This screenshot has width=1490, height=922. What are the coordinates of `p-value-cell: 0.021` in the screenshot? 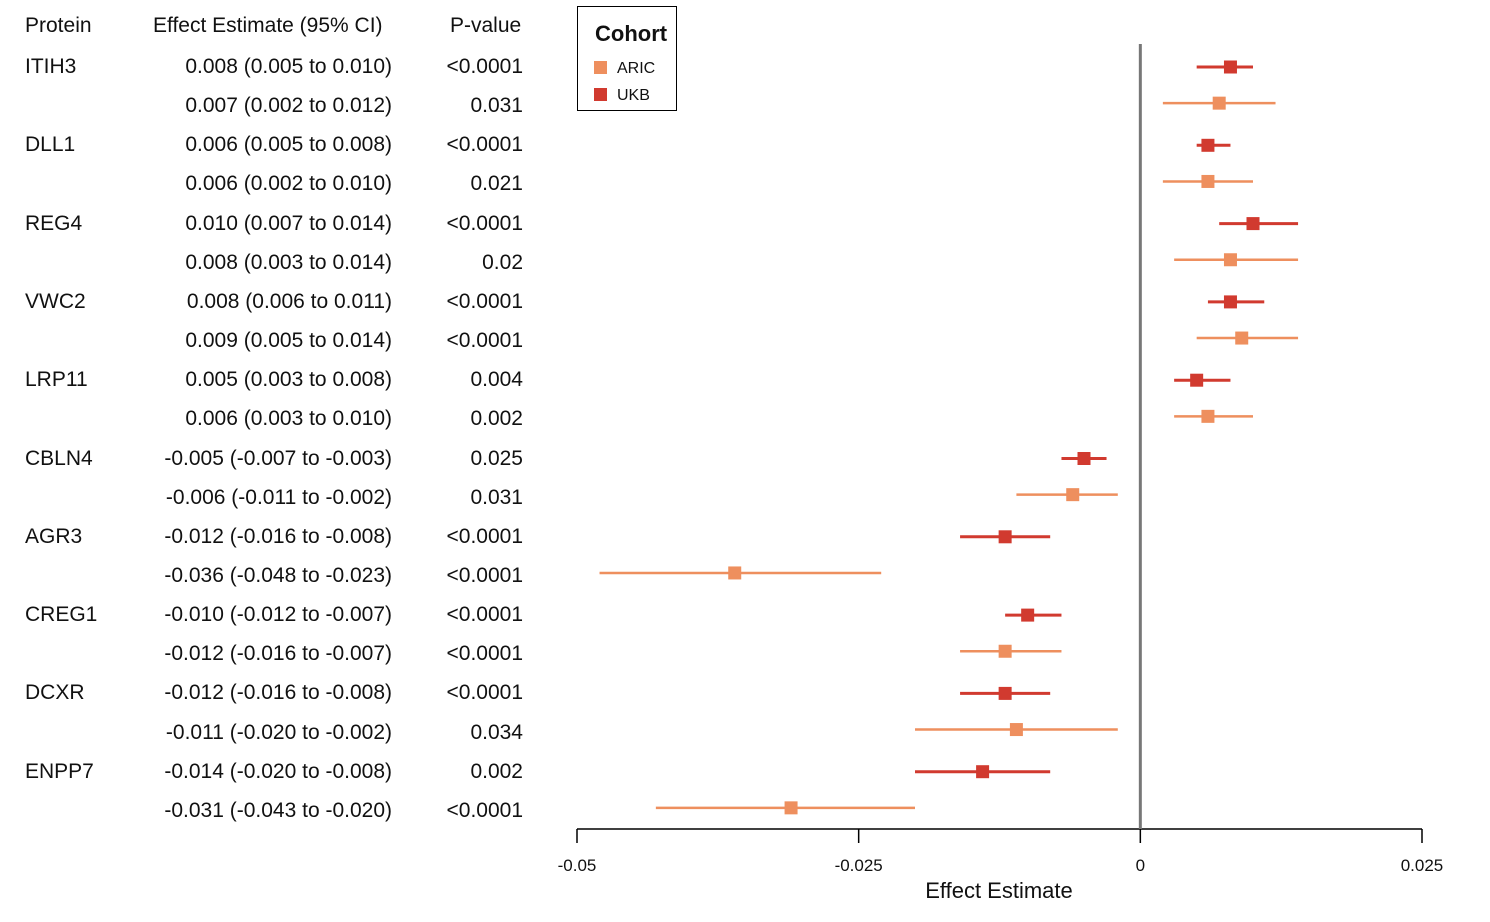 It's located at (496, 184).